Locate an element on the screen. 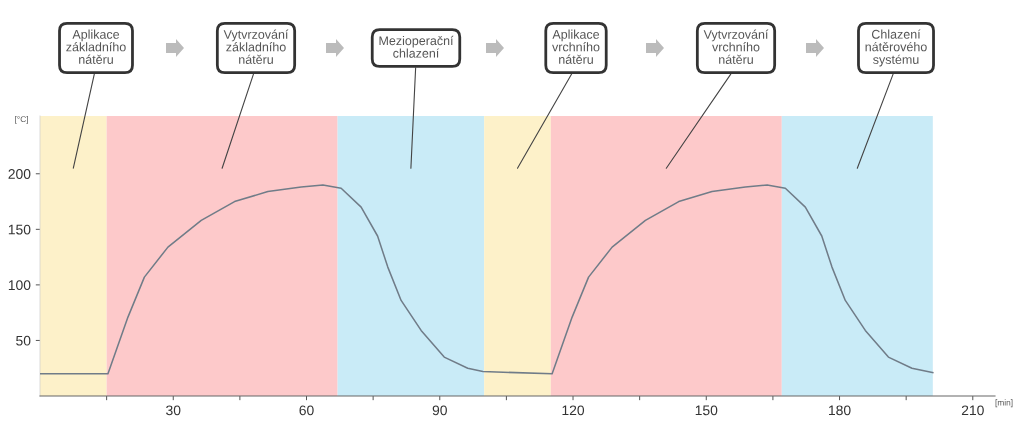 The height and width of the screenshot is (422, 1019). x-tick-label: 210 is located at coordinates (972, 410).